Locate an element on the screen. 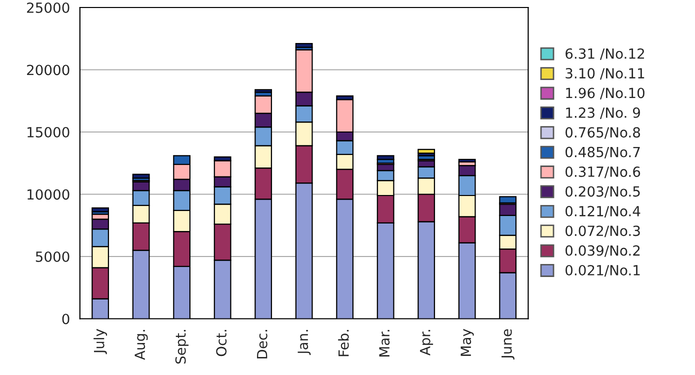  legend-label: 0.765/No.8 is located at coordinates (603, 133).